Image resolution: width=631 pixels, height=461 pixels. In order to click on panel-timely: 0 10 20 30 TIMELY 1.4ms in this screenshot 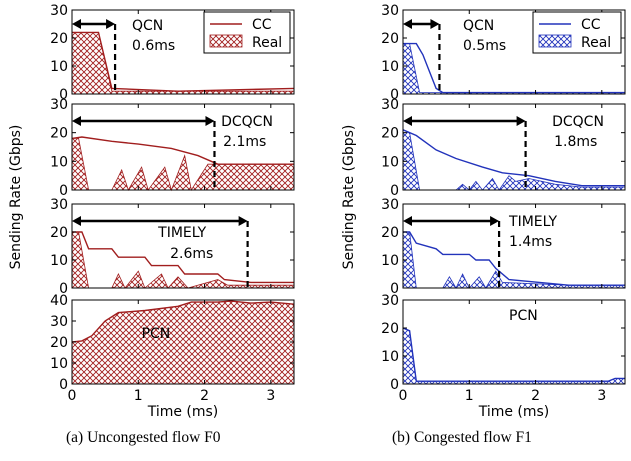, I will do `click(503, 247)`.